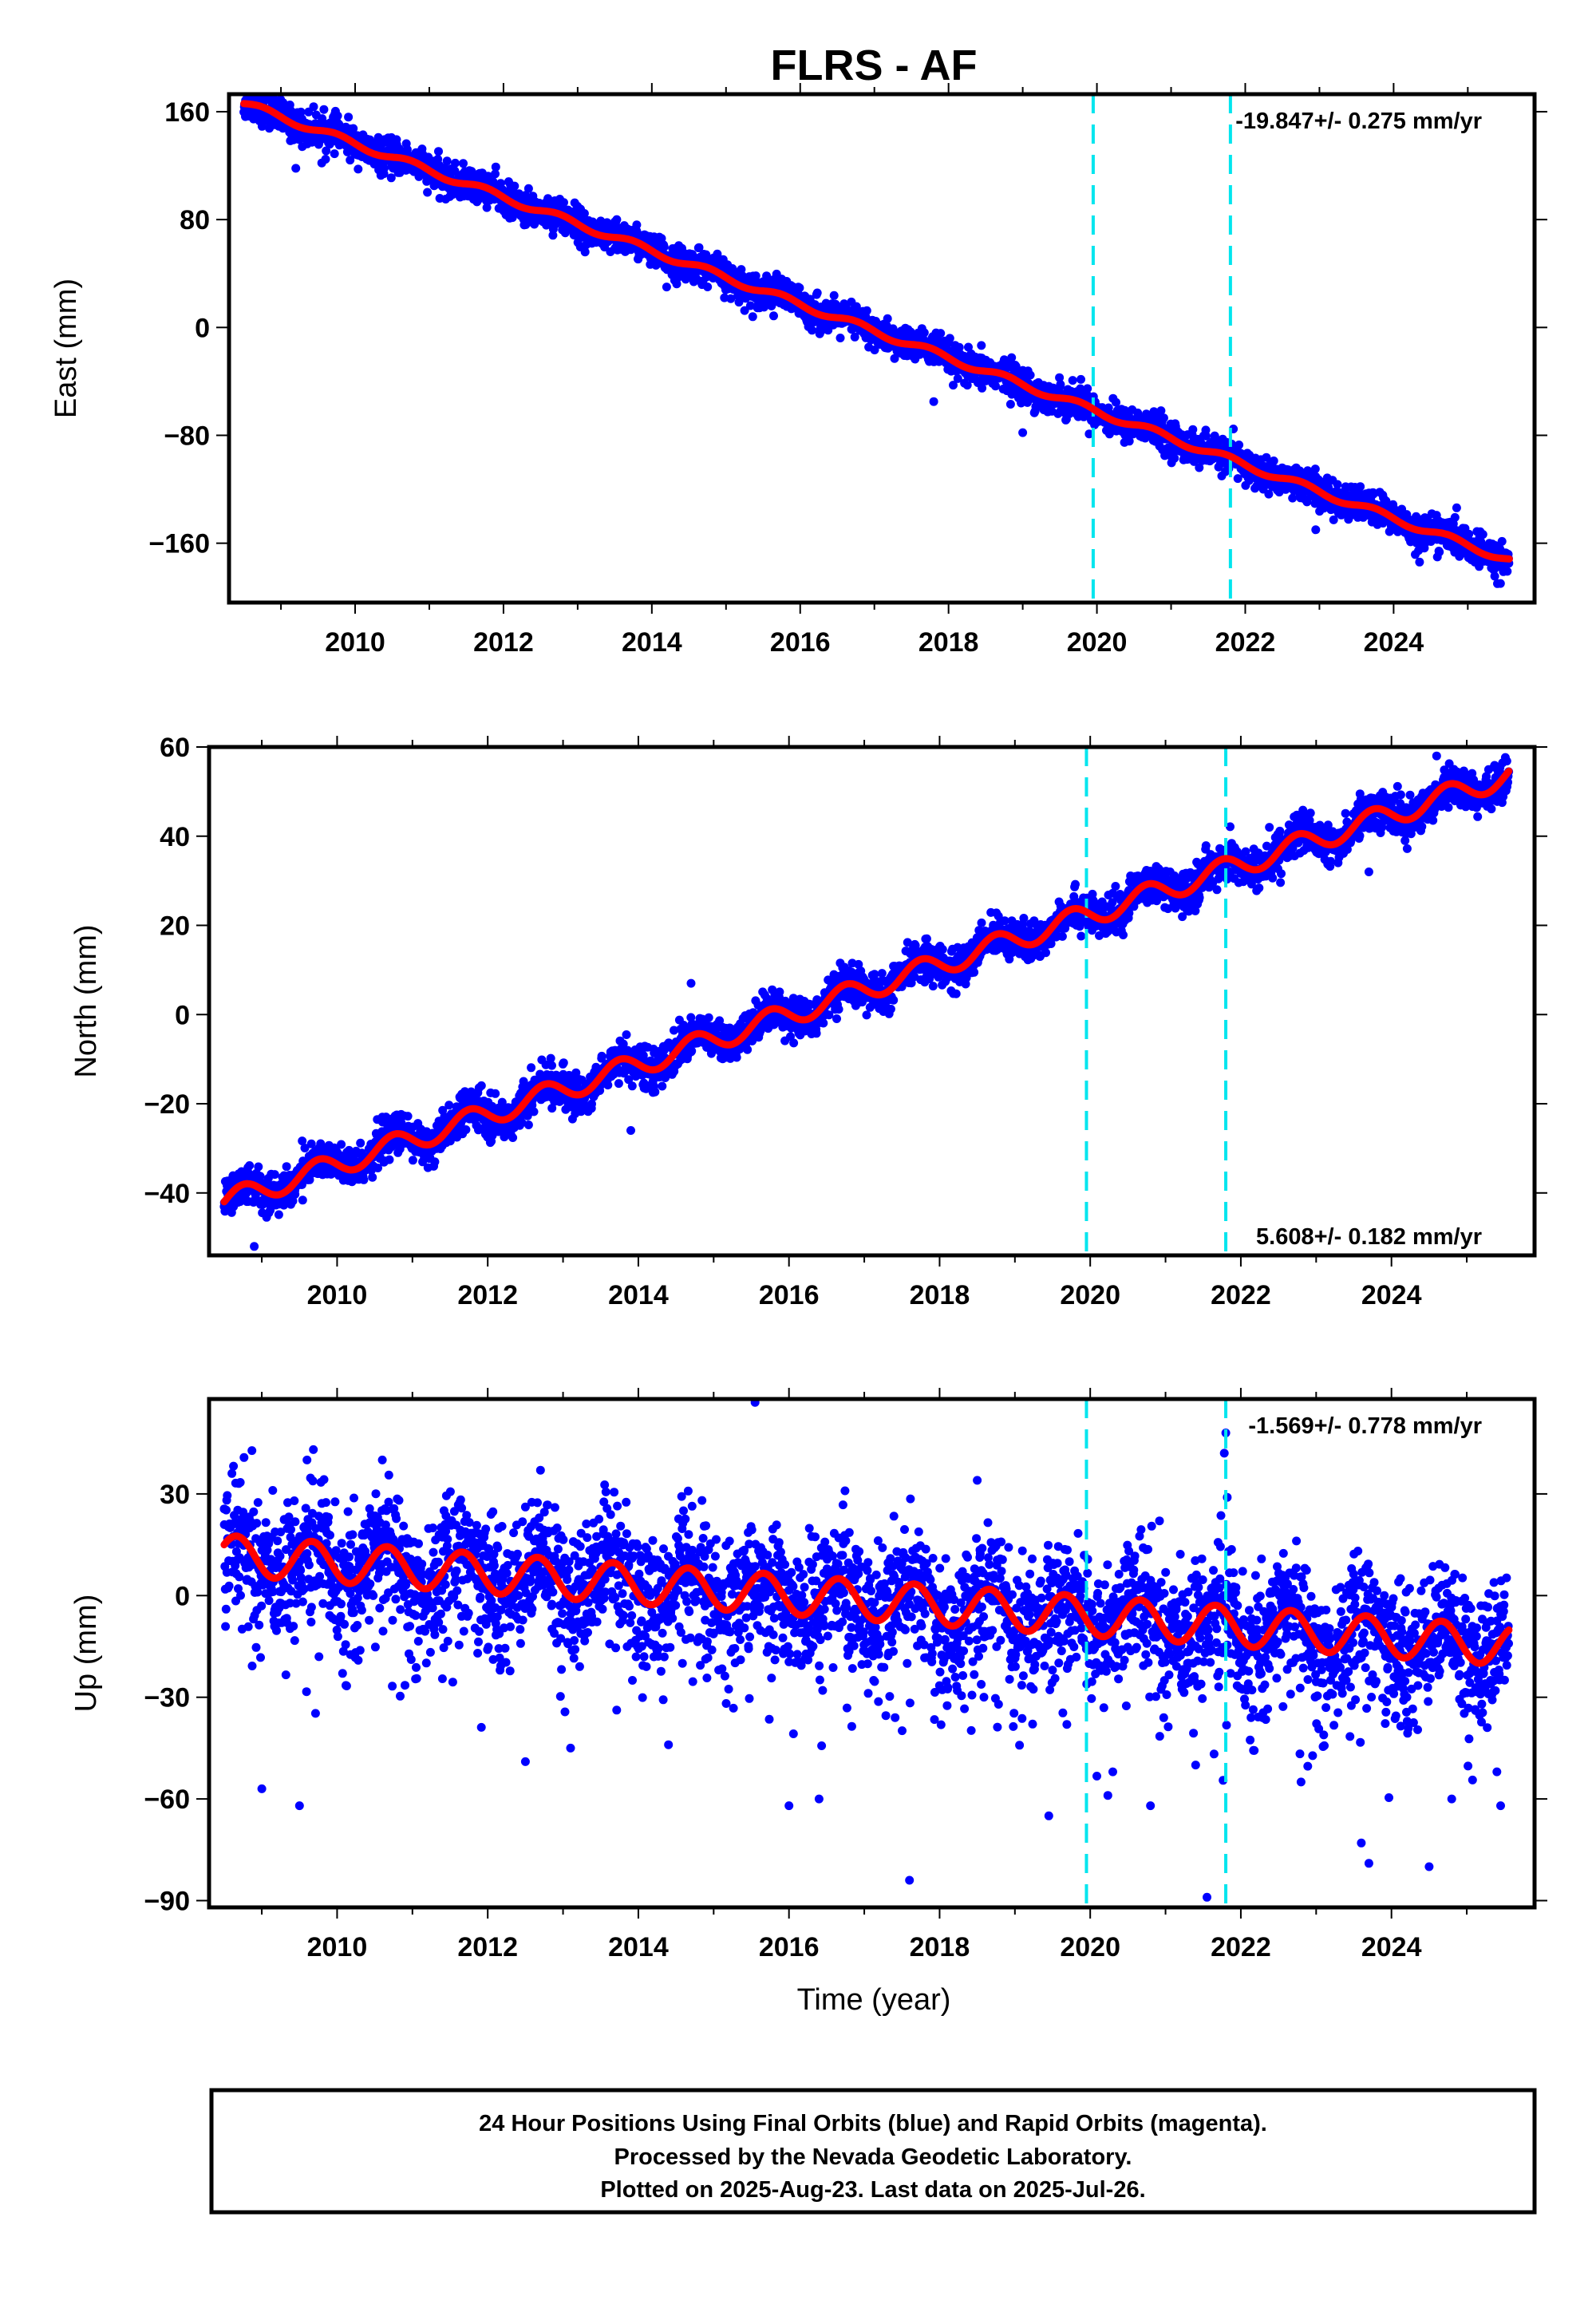  I want to click on east-y-tick-label: 0, so click(202, 328).